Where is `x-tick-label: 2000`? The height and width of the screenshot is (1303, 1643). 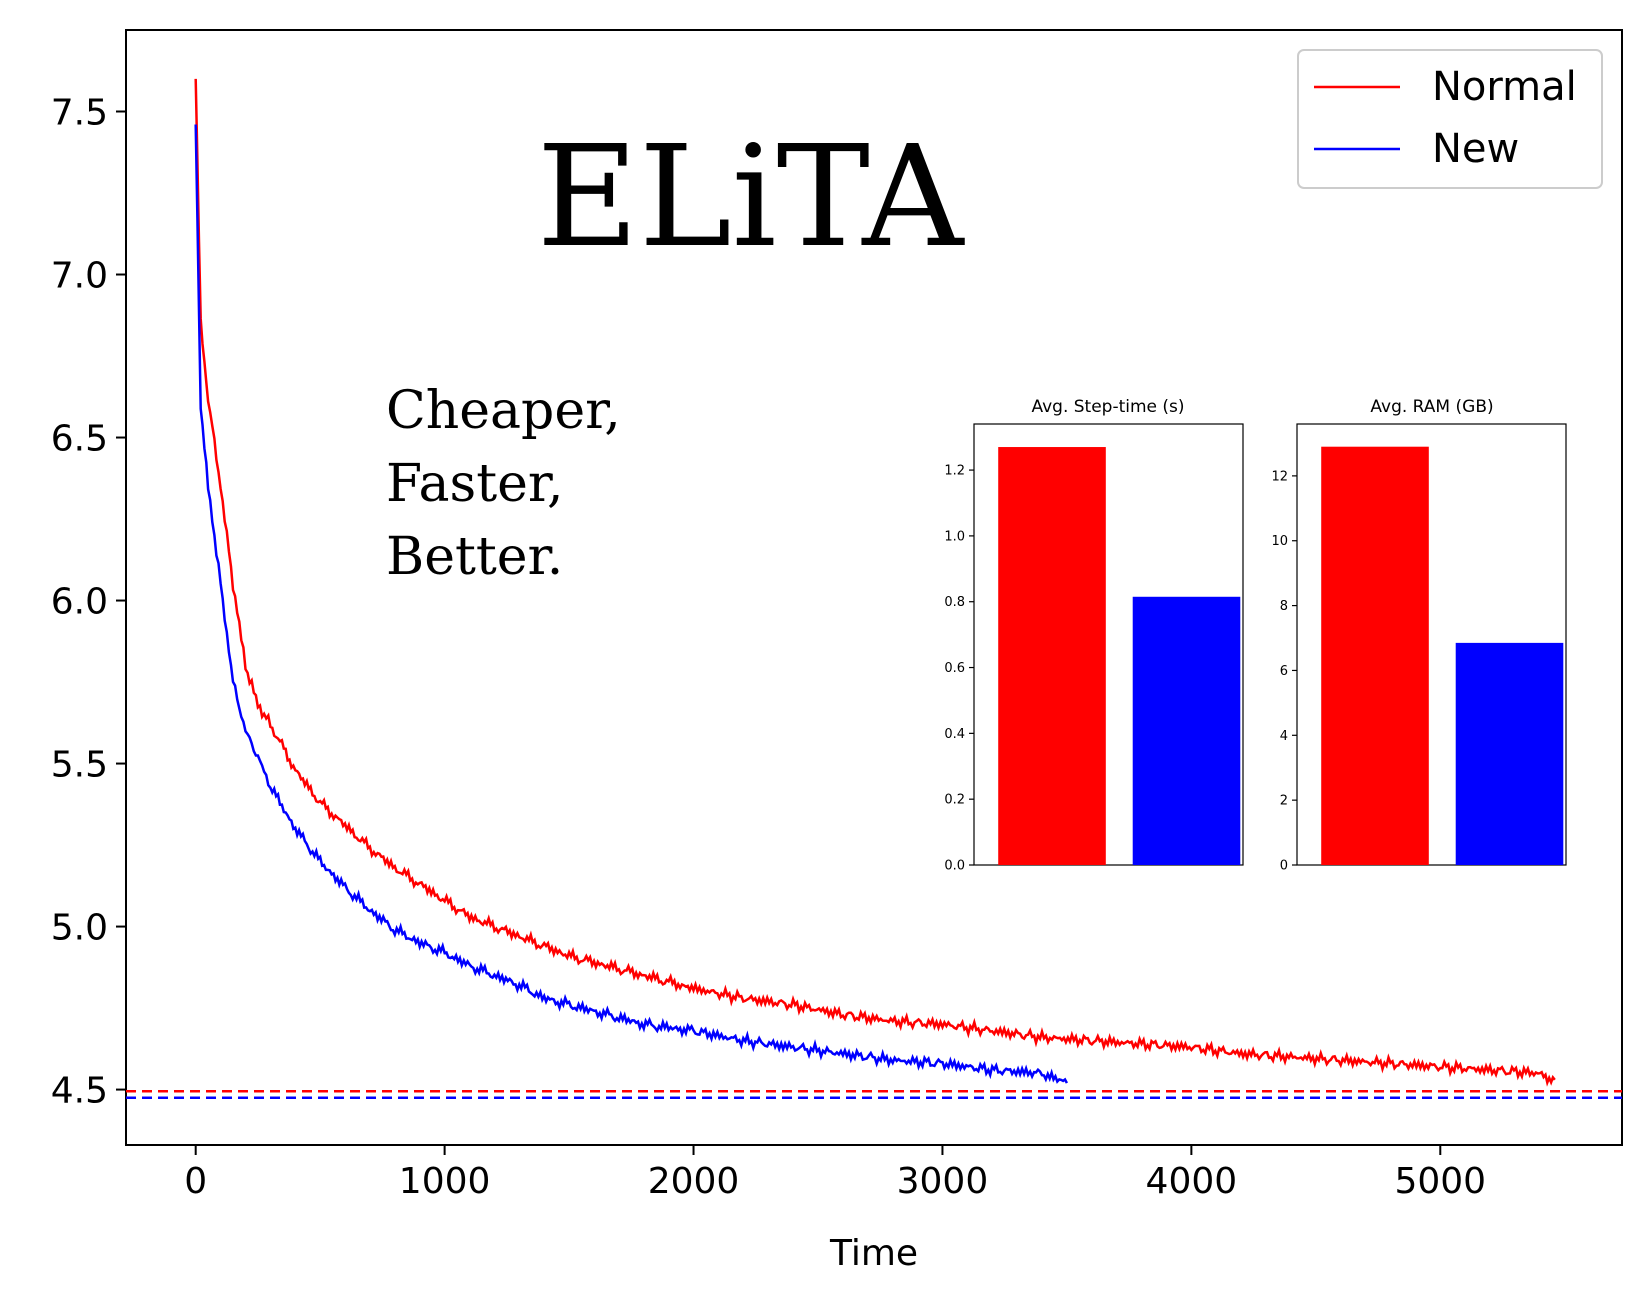
x-tick-label: 2000 is located at coordinates (694, 1181).